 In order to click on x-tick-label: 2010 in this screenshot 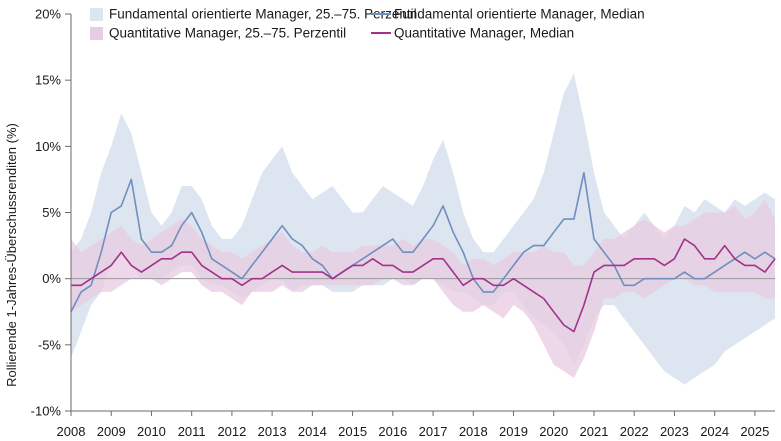, I will do `click(151, 431)`.